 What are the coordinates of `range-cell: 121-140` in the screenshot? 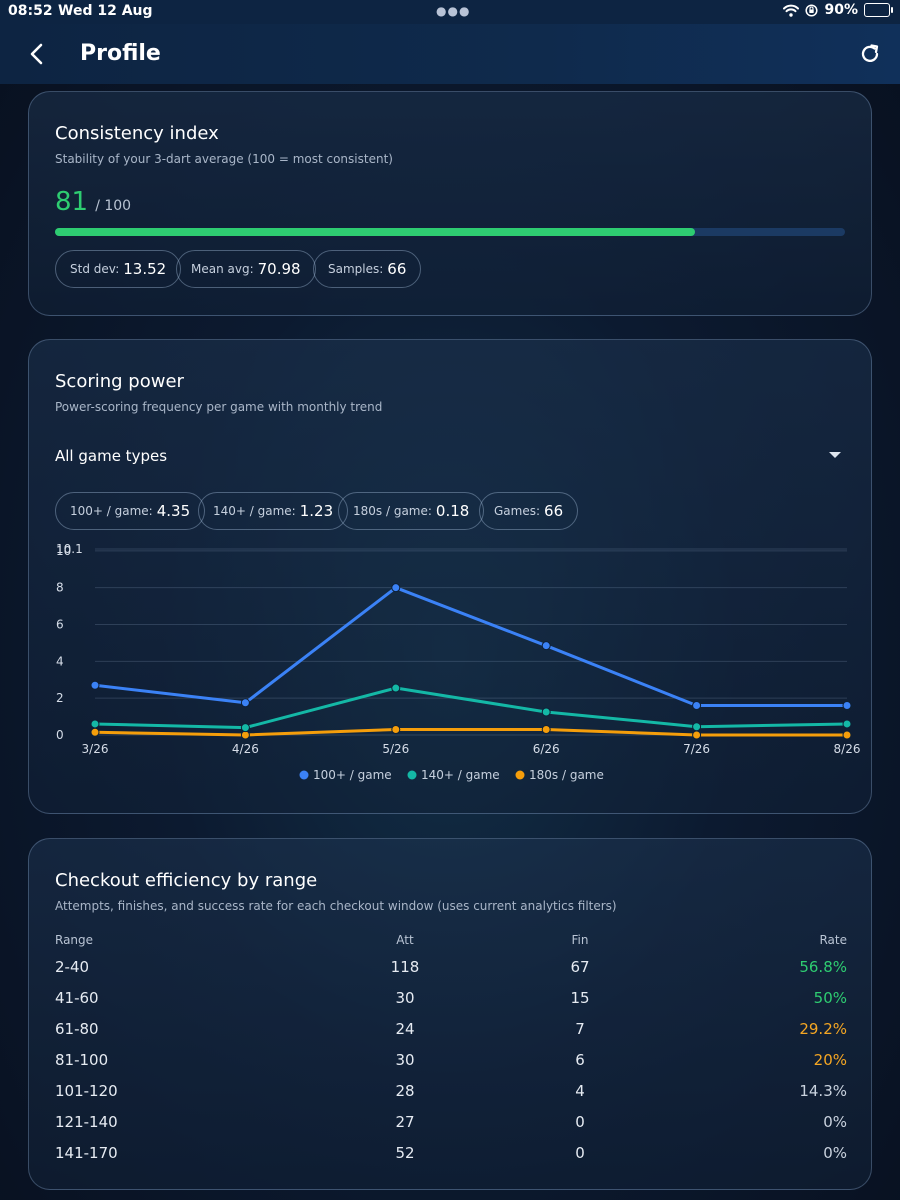 It's located at (86, 1121).